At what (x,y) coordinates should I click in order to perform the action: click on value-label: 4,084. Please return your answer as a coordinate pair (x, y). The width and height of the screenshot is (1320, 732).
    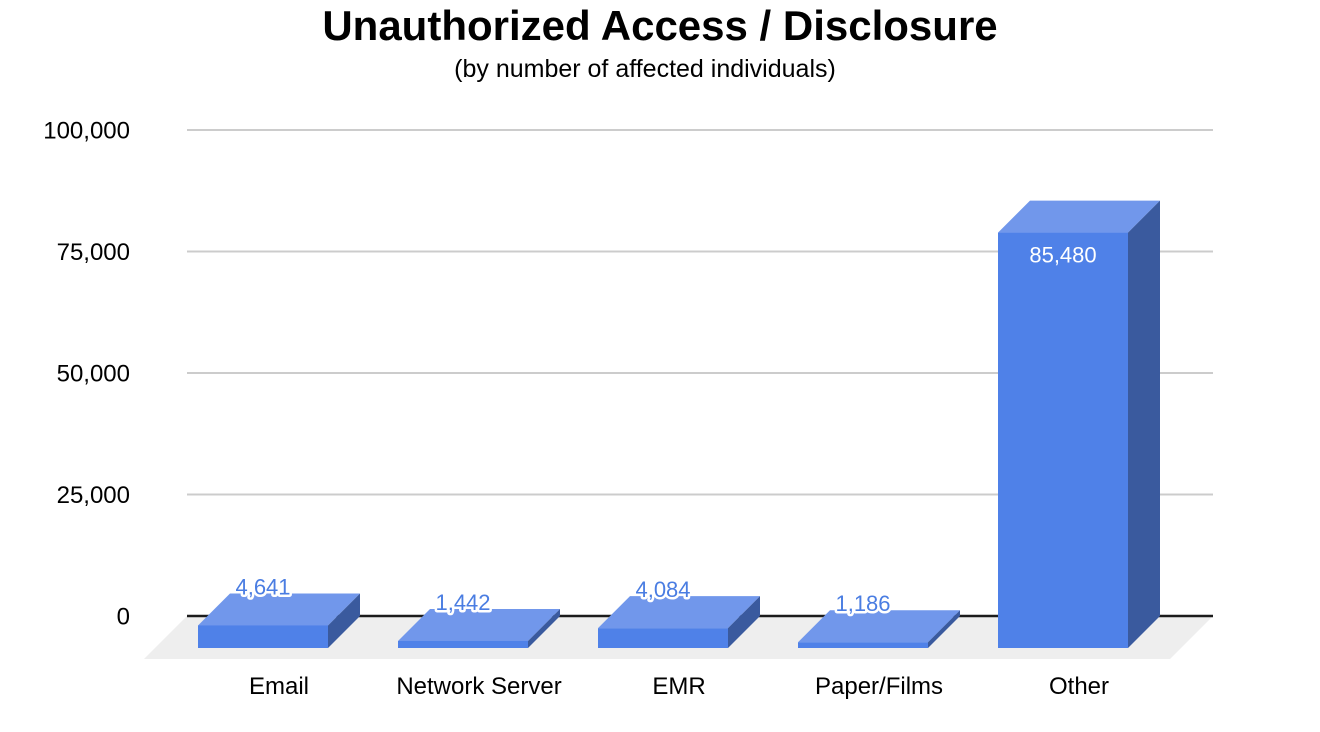
    Looking at the image, I should click on (662, 589).